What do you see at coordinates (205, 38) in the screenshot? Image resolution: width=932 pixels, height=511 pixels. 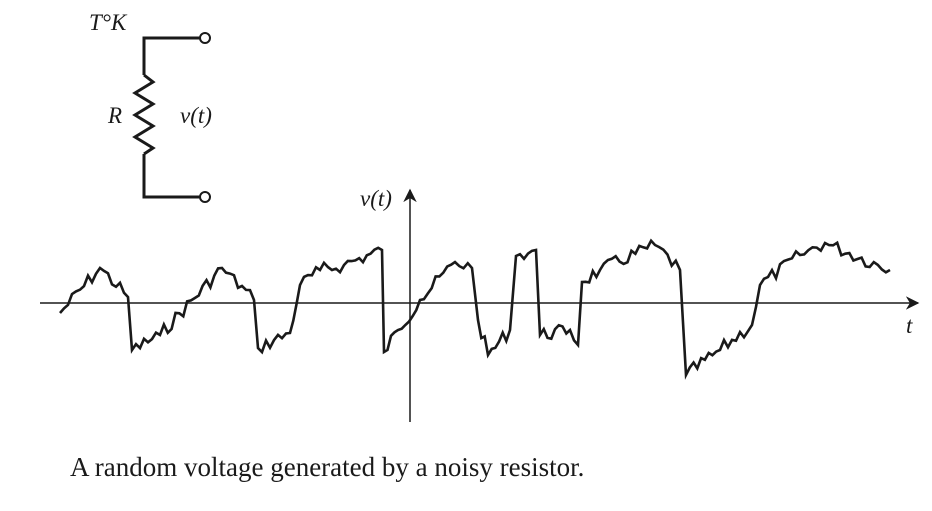 I see `top-terminal` at bounding box center [205, 38].